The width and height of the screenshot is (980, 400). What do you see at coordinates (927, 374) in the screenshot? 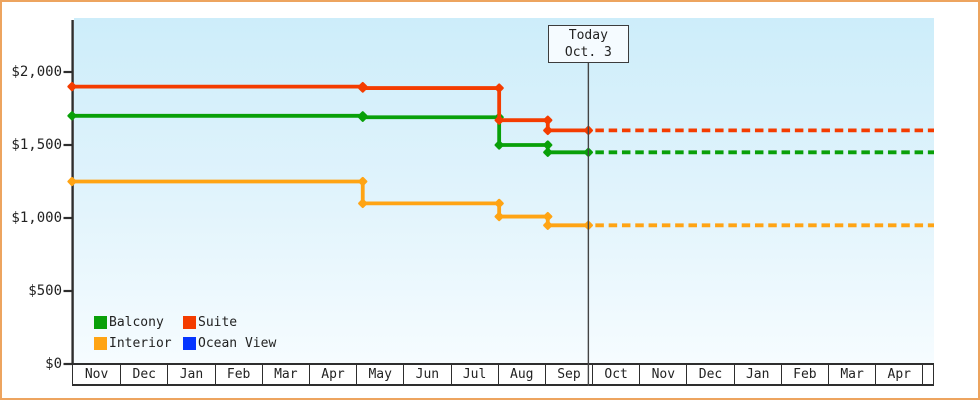
I see `month-cell-empty` at bounding box center [927, 374].